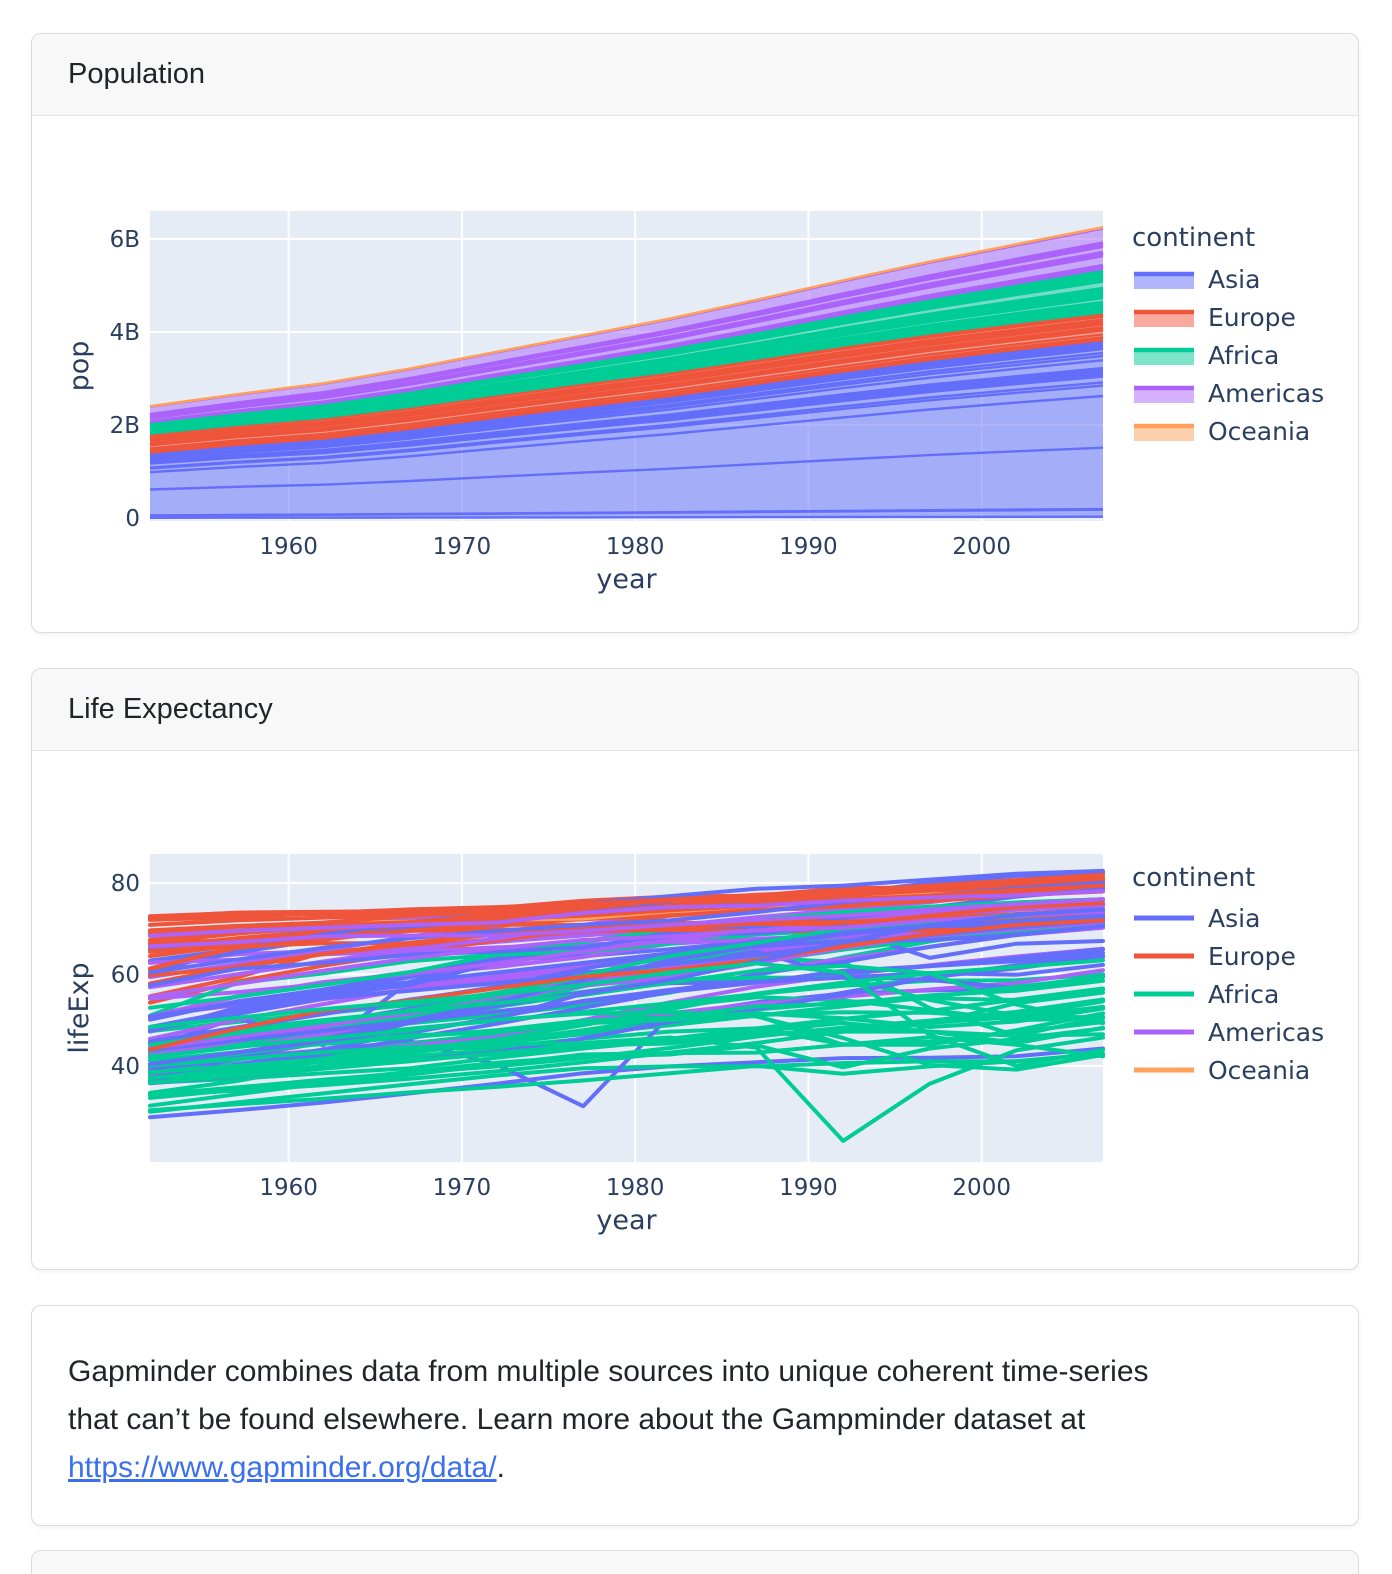 Image resolution: width=1392 pixels, height=1574 pixels. I want to click on life-exp-line-sri-lanka, so click(626, 951).